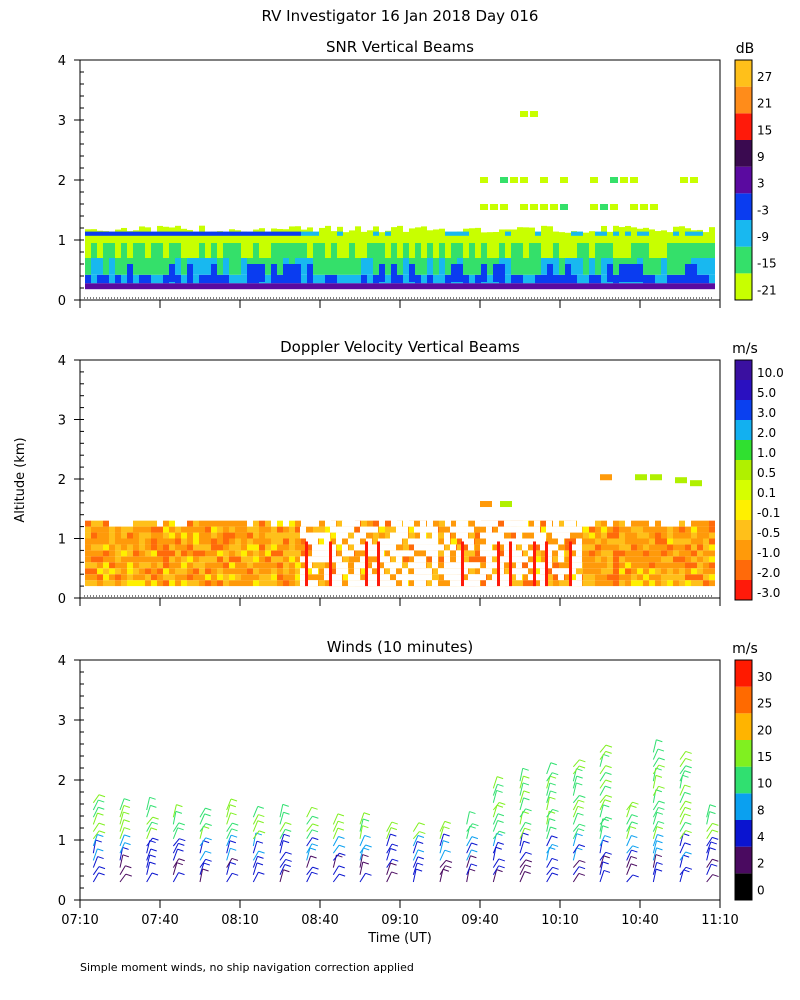 The image size is (800, 1000). What do you see at coordinates (766, 473) in the screenshot?
I see `colorbar-tick-label: 0.5` at bounding box center [766, 473].